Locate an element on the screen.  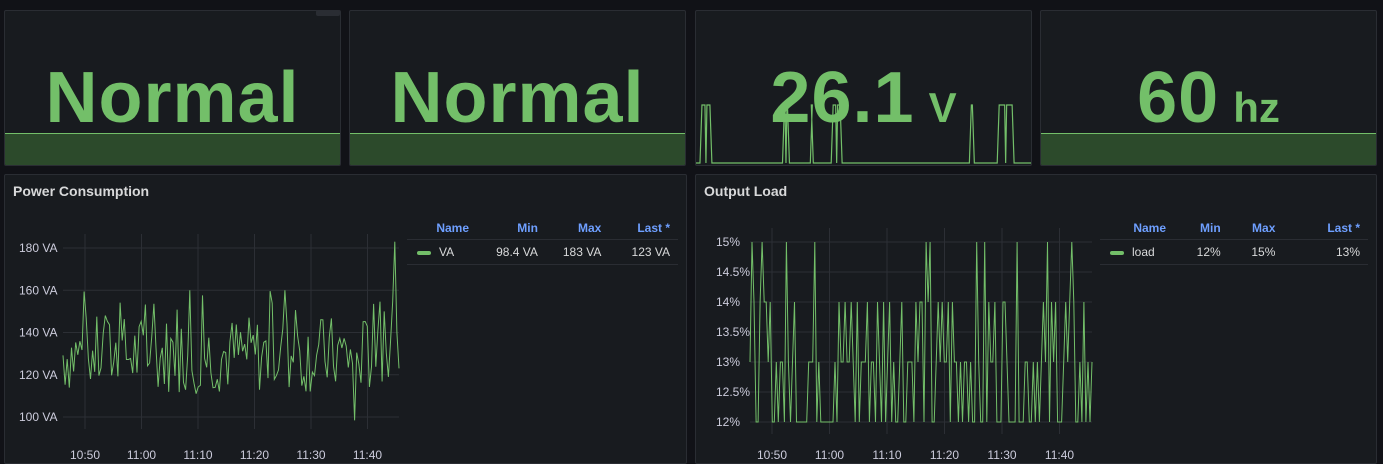
panel-title: Output Load is located at coordinates (746, 191).